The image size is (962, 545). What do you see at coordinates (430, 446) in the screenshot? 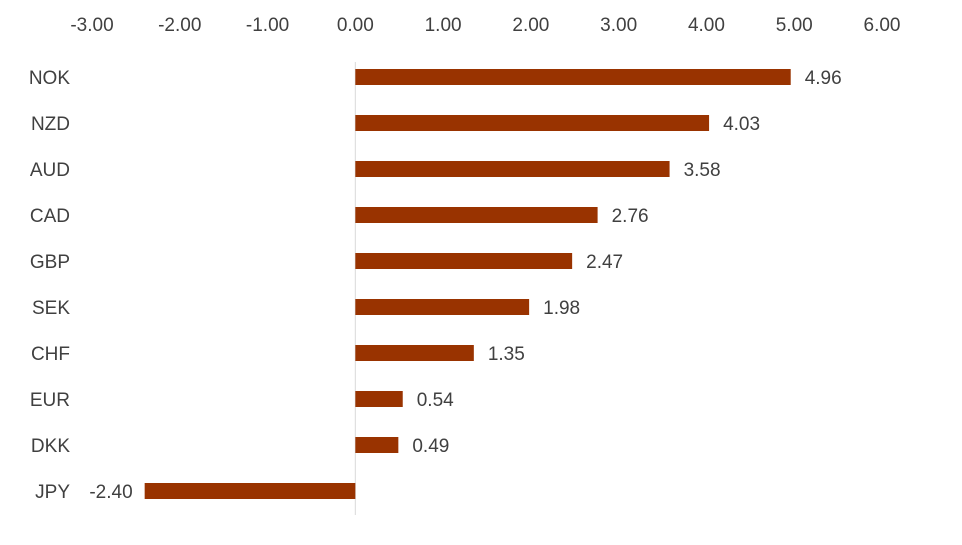
I see `value-label-dkk: 0.49` at bounding box center [430, 446].